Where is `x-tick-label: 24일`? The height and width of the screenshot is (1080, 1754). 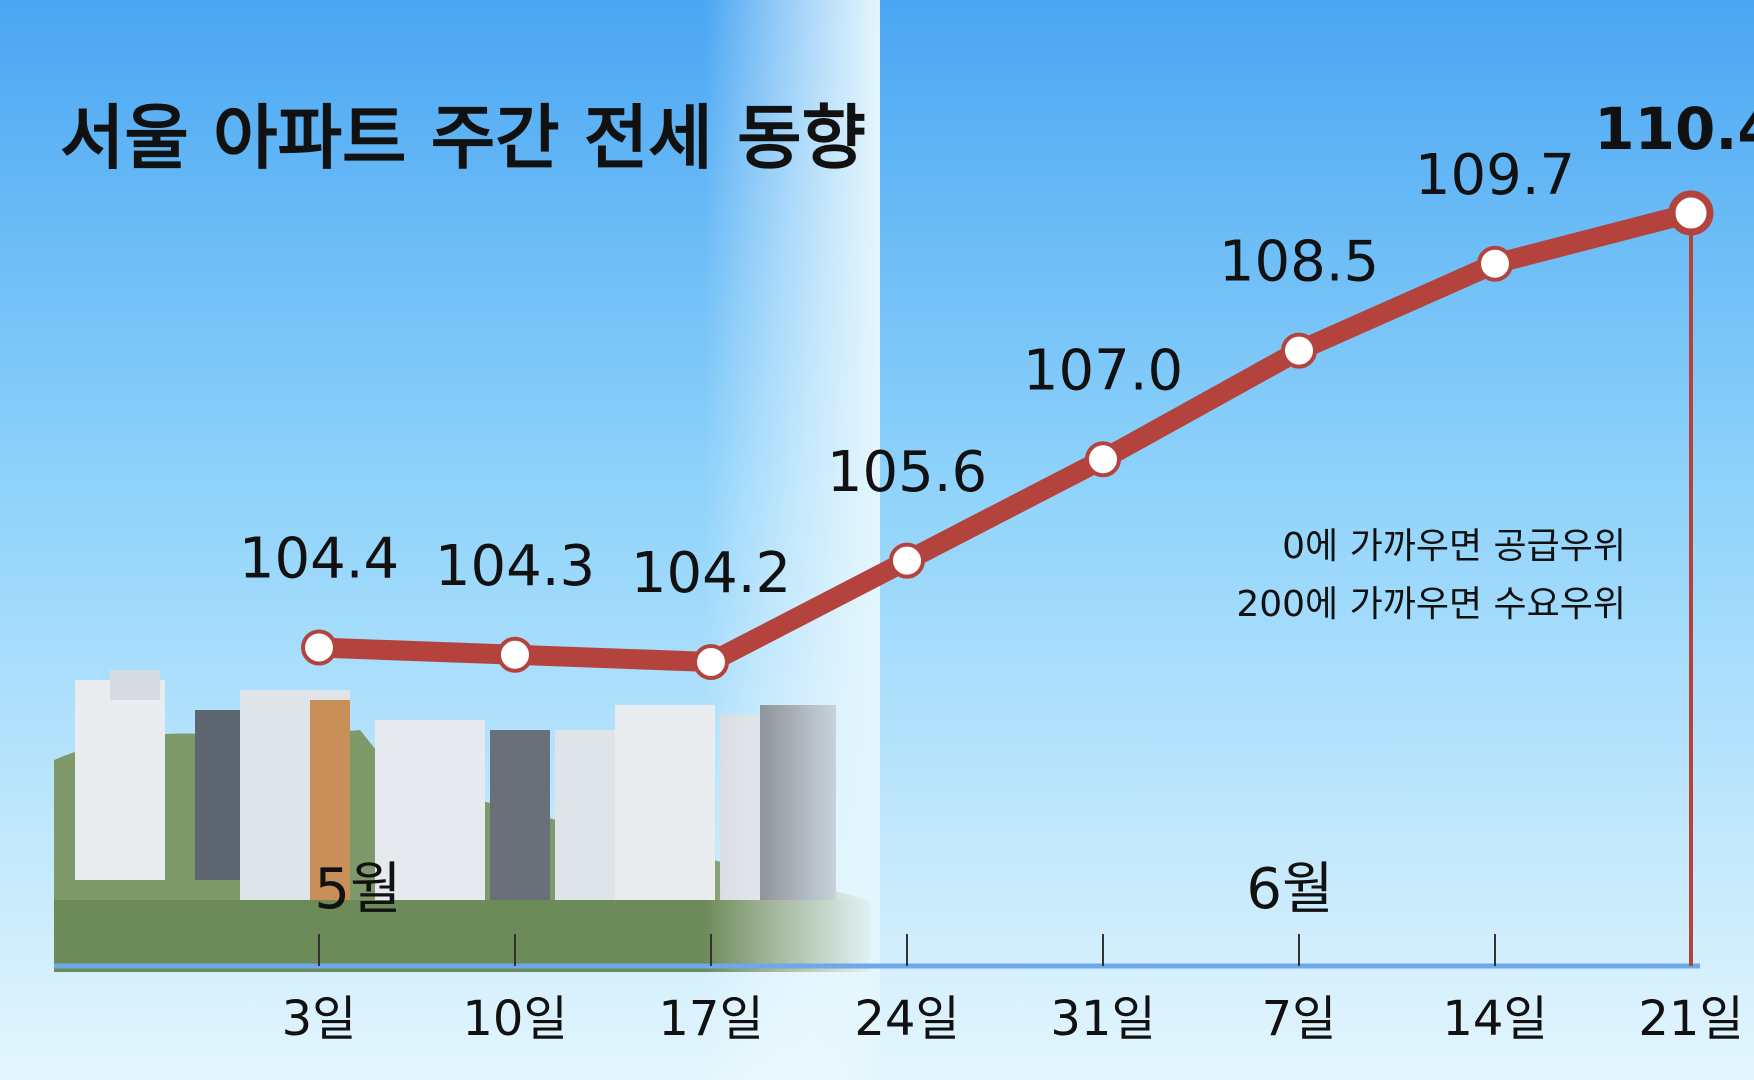 x-tick-label: 24일 is located at coordinates (906, 1019).